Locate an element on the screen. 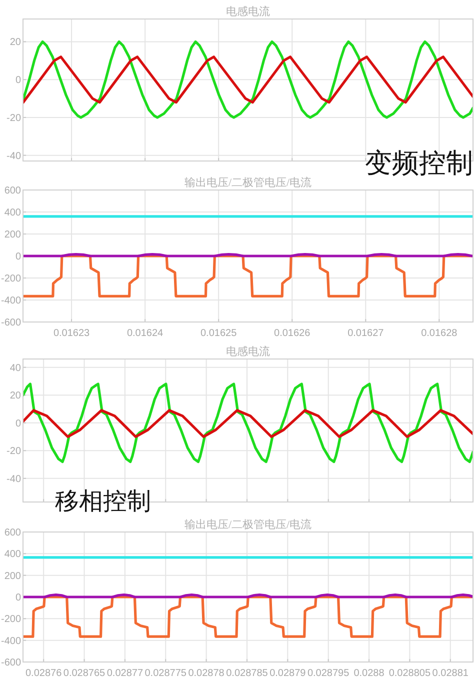  x-tick-label: 0.01628 is located at coordinates (439, 333).